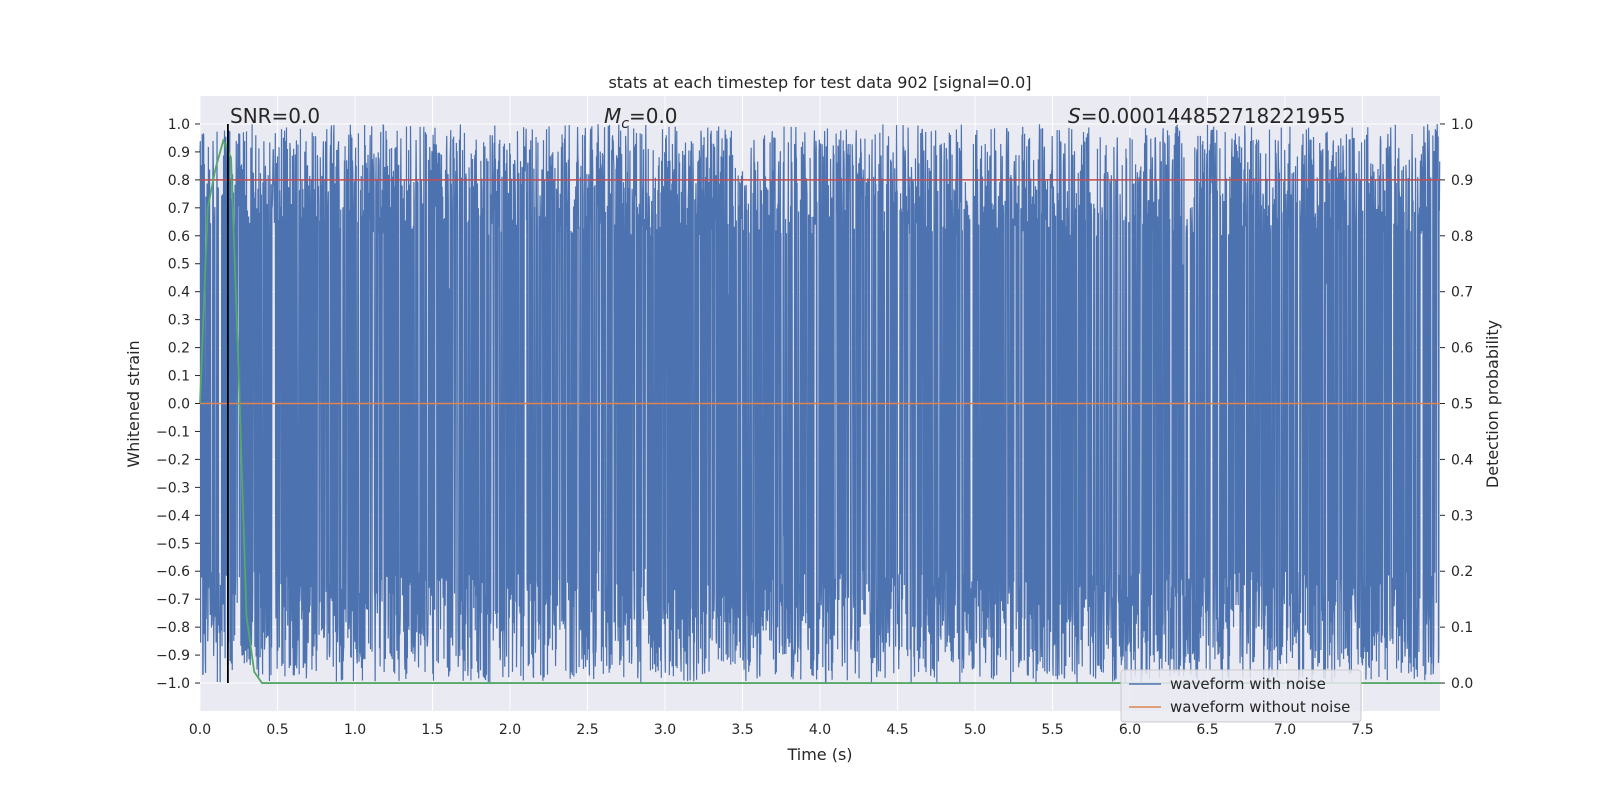 The width and height of the screenshot is (1600, 800). I want to click on y-tick-label: 0.2, so click(179, 349).